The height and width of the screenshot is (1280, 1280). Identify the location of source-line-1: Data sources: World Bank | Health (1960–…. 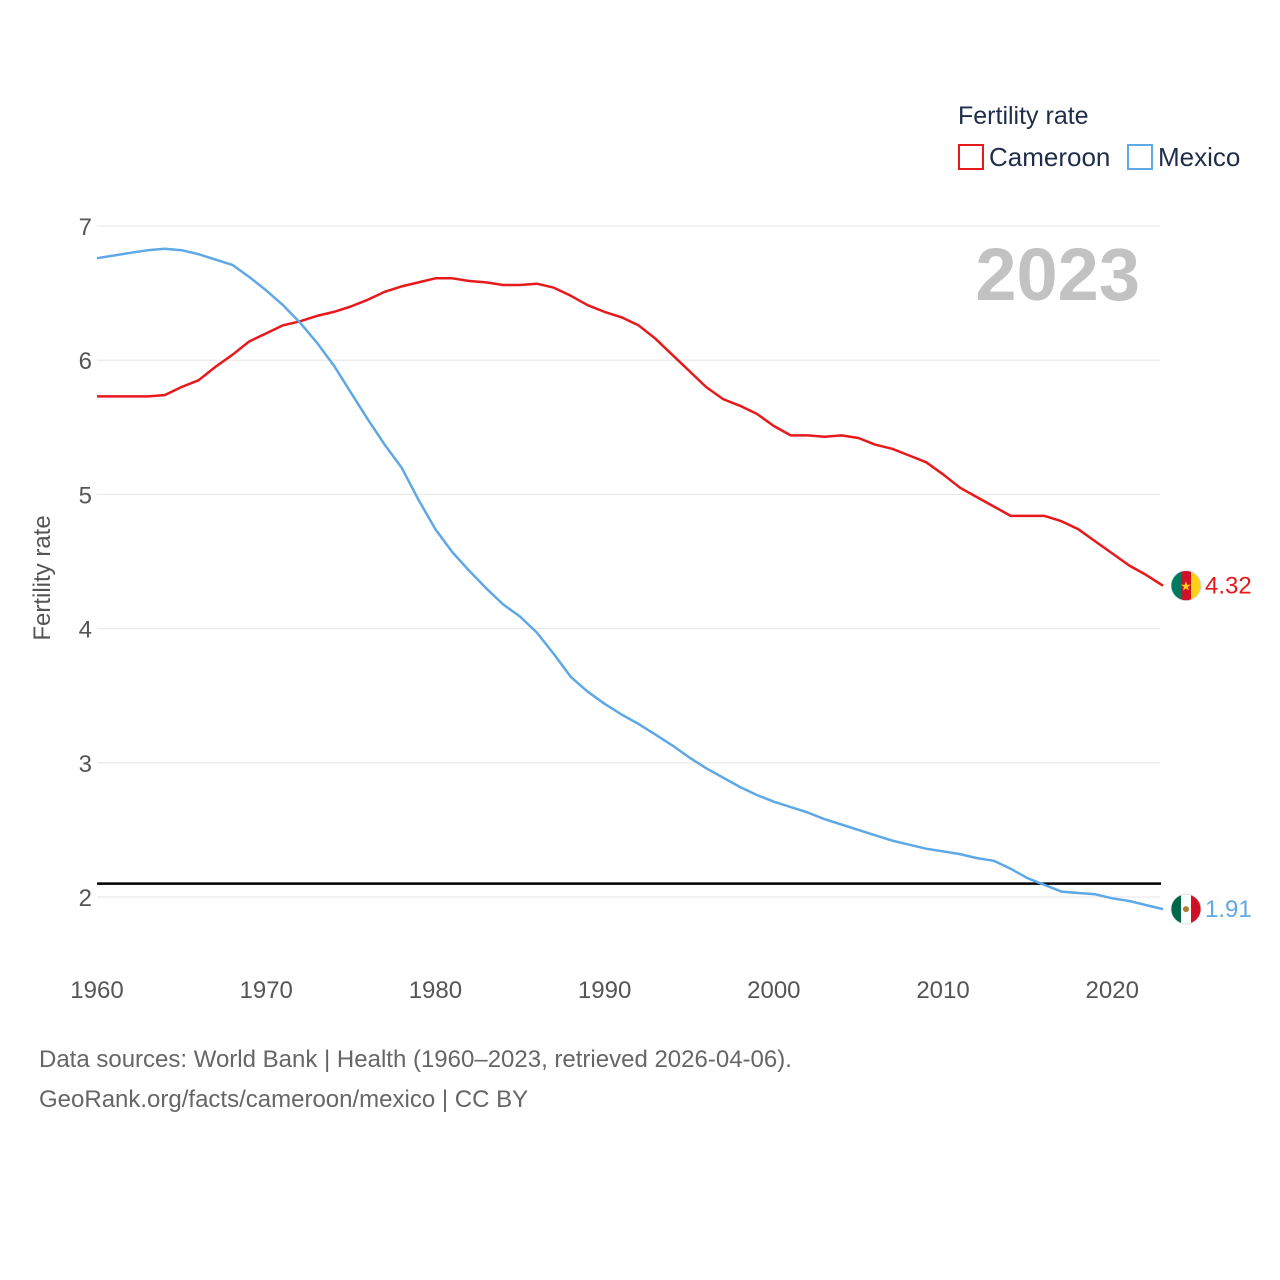
(415, 1059).